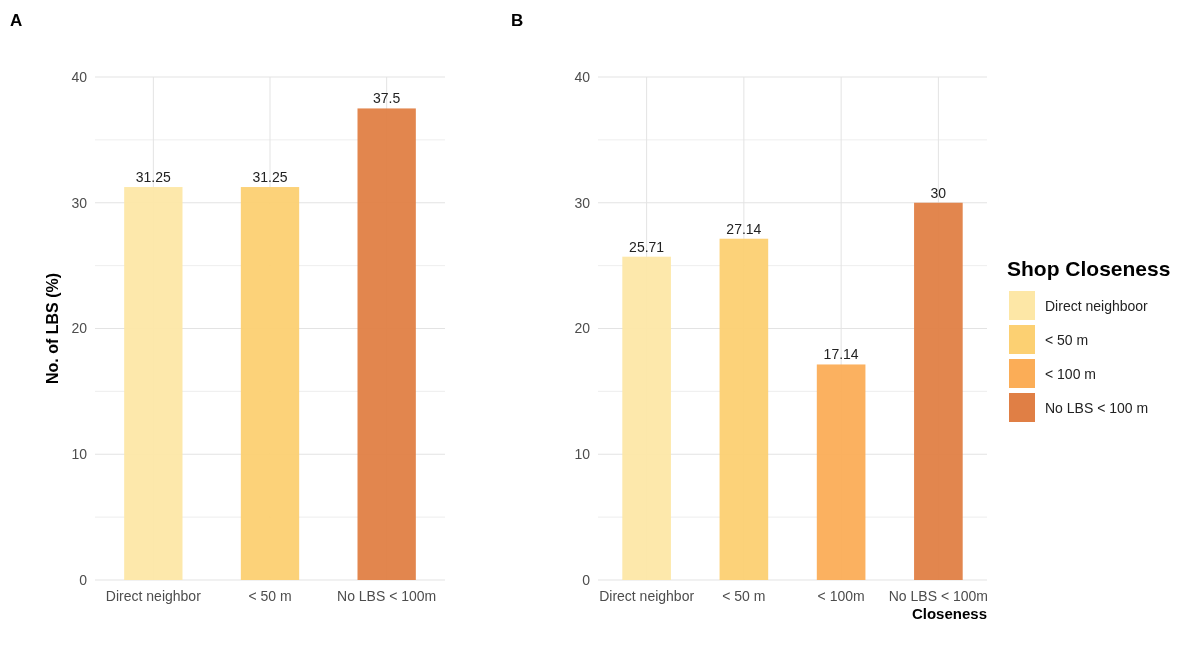  I want to click on y-axis-title: No. of LBS (%), so click(52, 328).